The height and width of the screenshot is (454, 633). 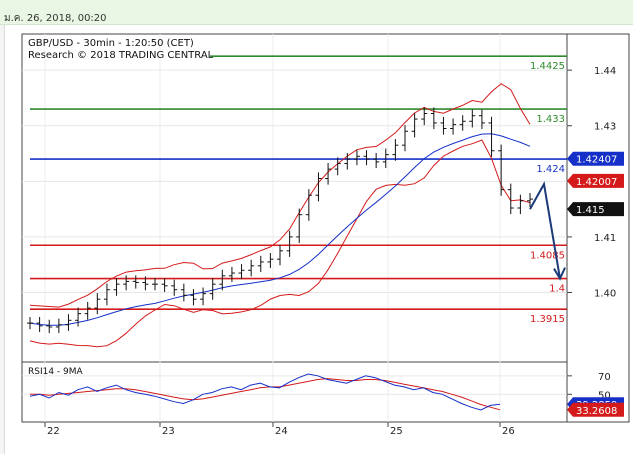 What do you see at coordinates (590, 210) in the screenshot?
I see `price-tag: 1.415` at bounding box center [590, 210].